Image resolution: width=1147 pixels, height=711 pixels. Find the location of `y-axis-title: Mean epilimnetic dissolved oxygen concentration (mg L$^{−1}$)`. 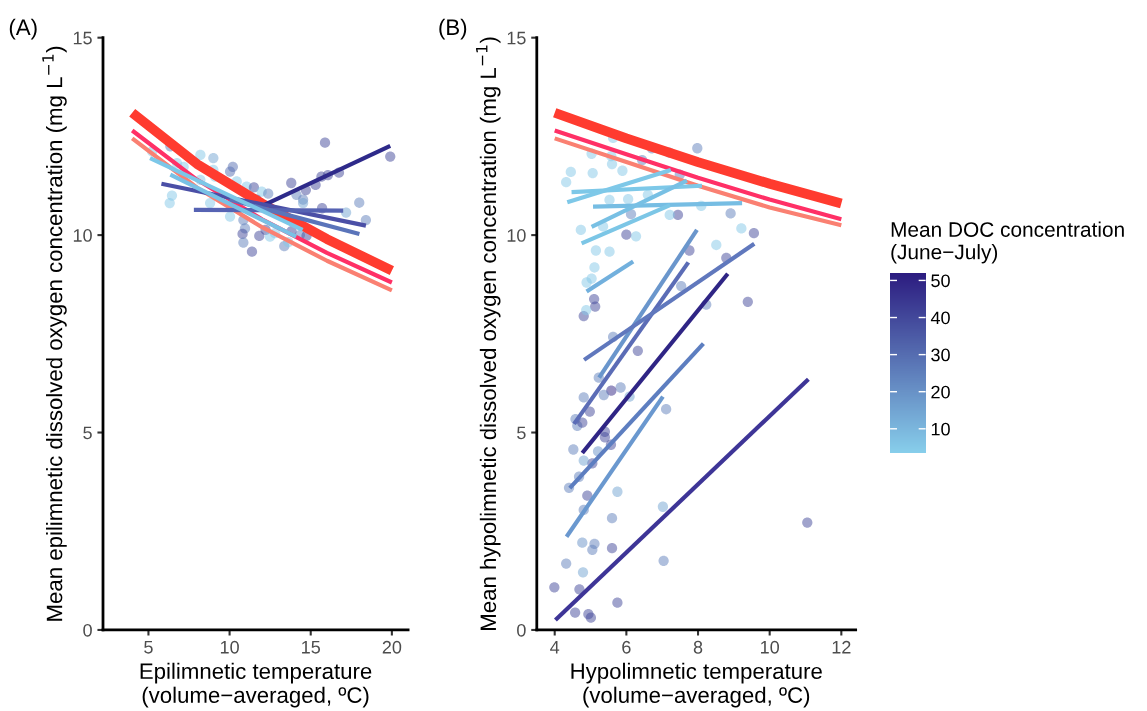

y-axis-title: Mean epilimnetic dissolved oxygen concentration (mg L$^{−1}$) is located at coordinates (54, 333).